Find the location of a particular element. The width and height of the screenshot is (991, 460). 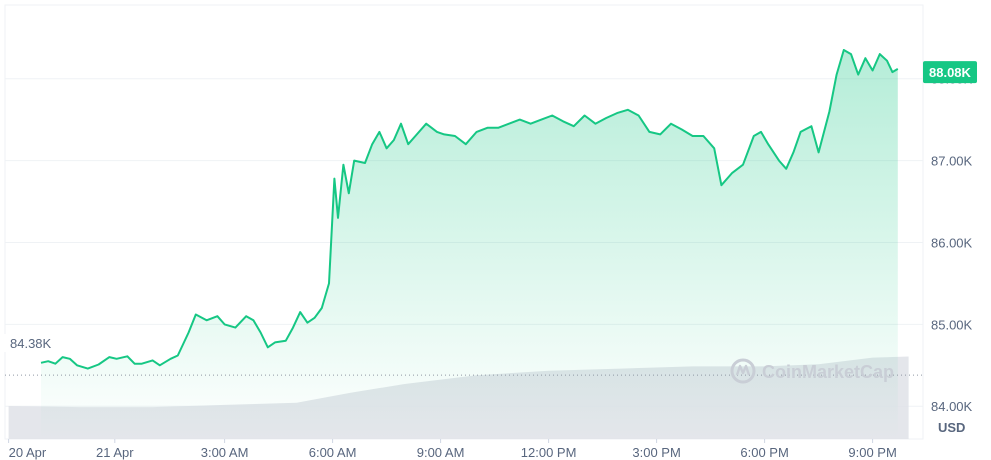

x-tick-label: 21 Apr is located at coordinates (115, 452).